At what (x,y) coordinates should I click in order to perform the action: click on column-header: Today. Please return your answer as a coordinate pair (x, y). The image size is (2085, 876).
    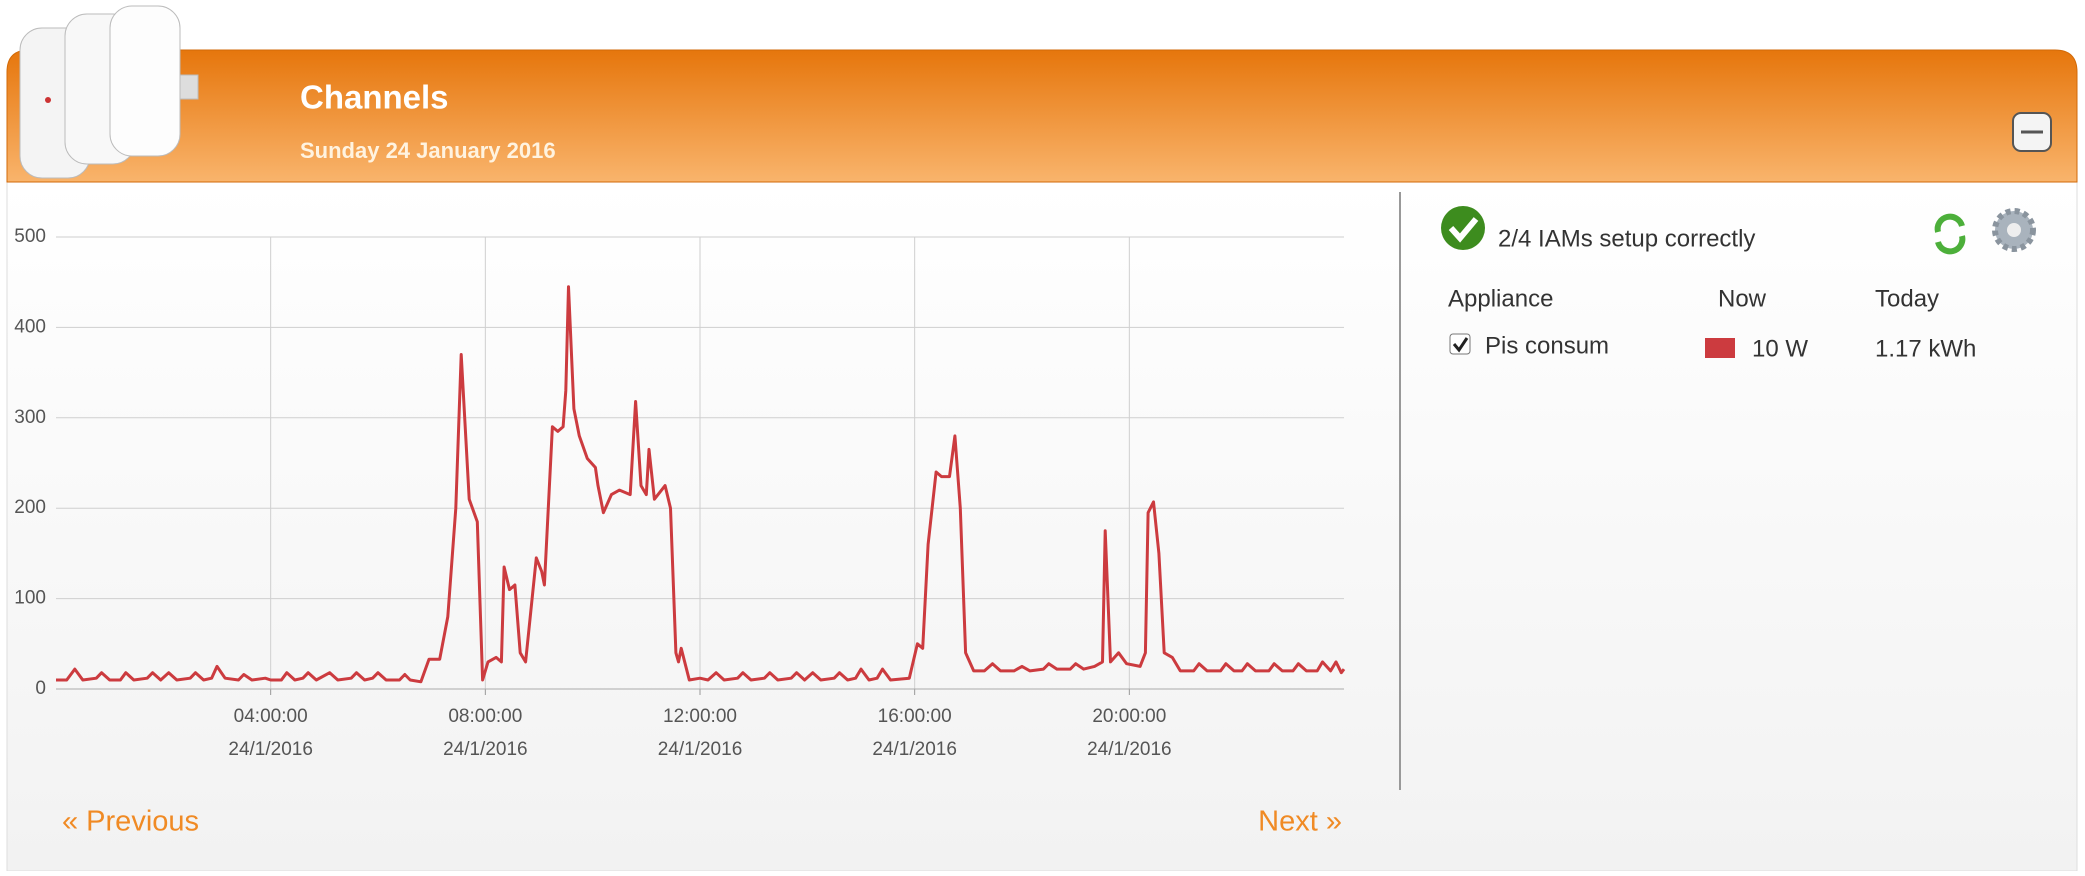
    Looking at the image, I should click on (1907, 298).